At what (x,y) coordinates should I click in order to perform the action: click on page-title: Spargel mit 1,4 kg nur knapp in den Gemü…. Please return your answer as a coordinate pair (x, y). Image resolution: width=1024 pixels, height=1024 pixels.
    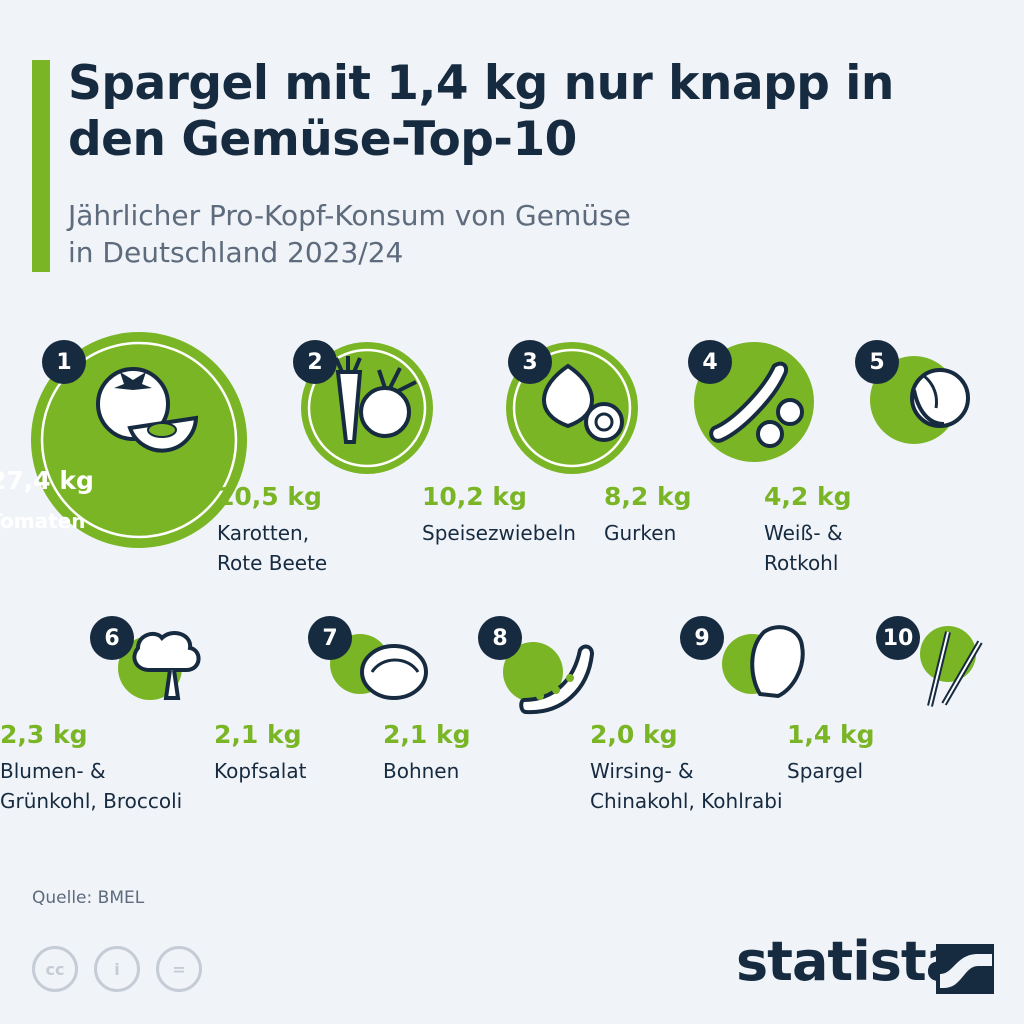
    Looking at the image, I should click on (481, 111).